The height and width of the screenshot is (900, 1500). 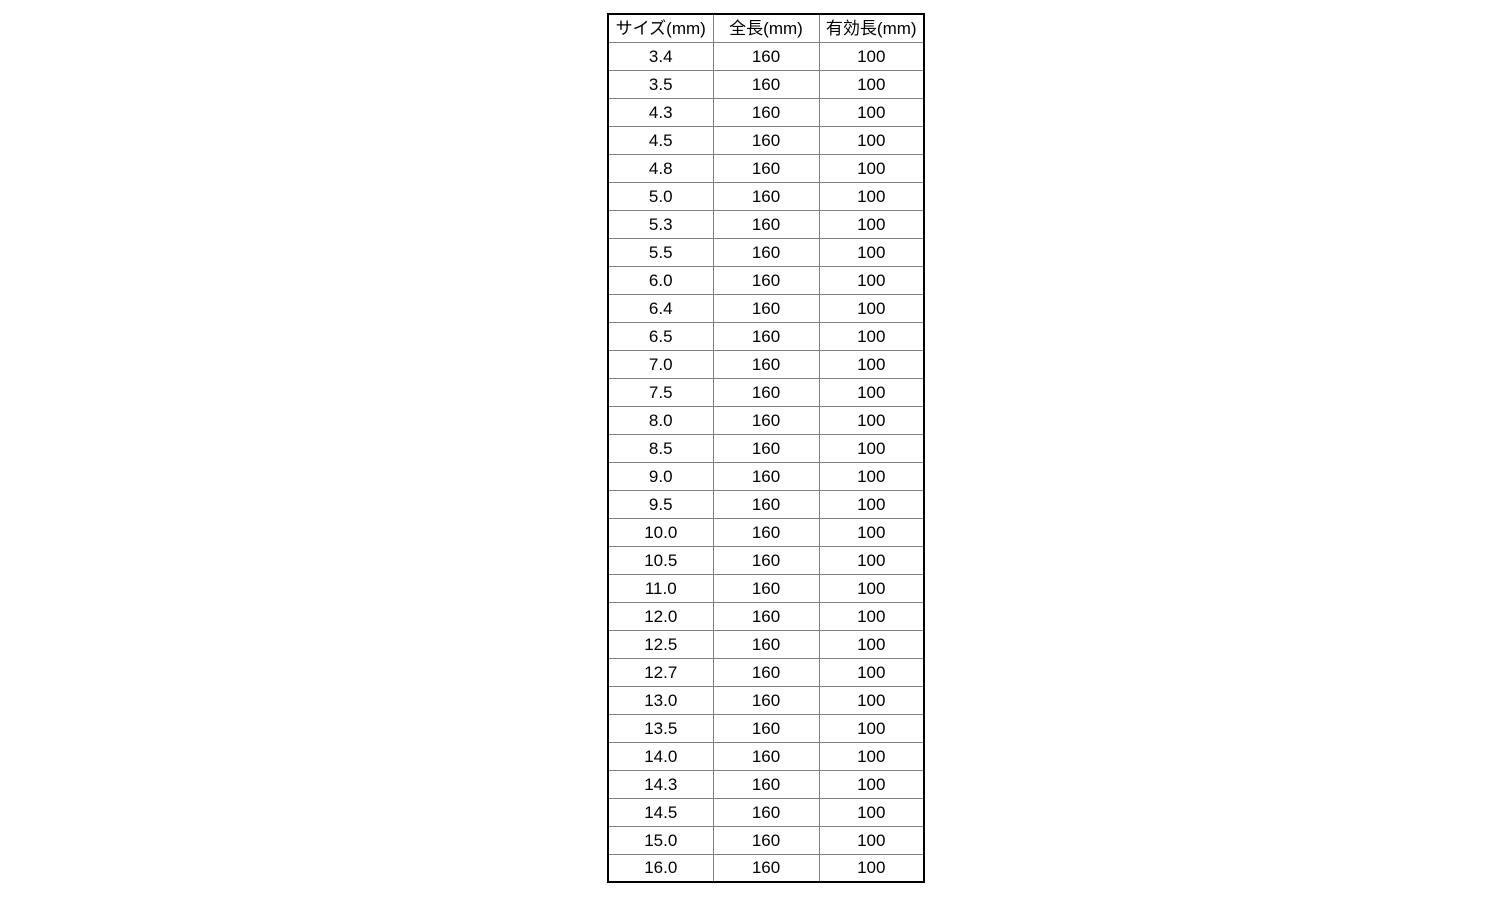 What do you see at coordinates (660, 476) in the screenshot?
I see `table-cell: 9.0` at bounding box center [660, 476].